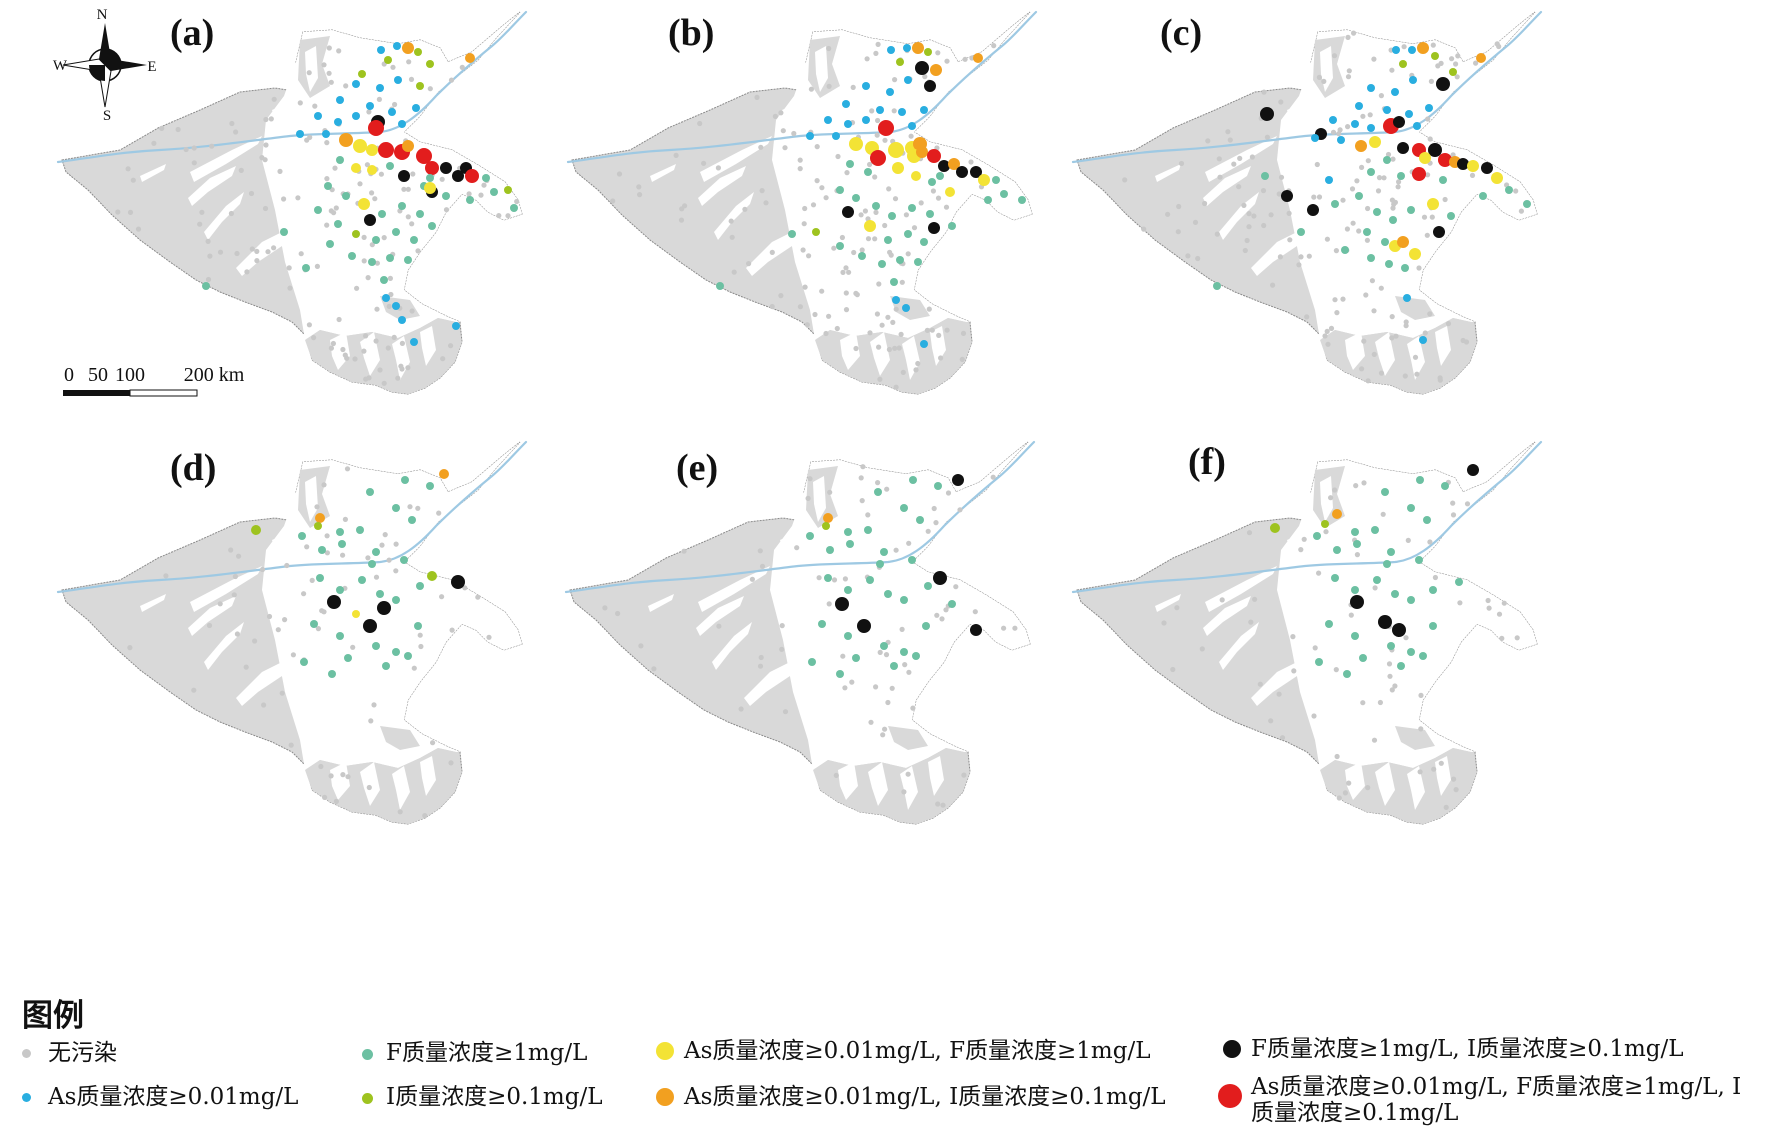 This screenshot has width=1772, height=1129. What do you see at coordinates (292, 202) in the screenshot?
I see `map-panel-a` at bounding box center [292, 202].